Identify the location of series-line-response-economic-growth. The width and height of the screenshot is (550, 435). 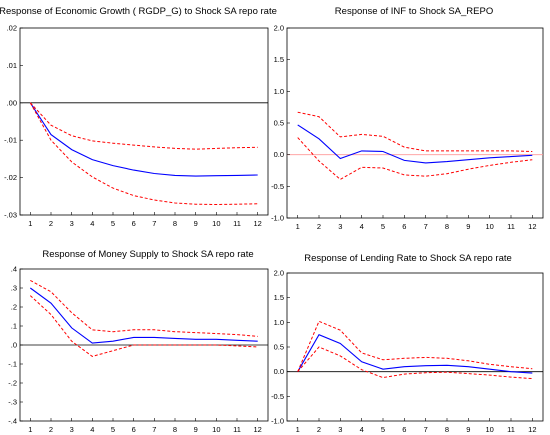
(143, 139).